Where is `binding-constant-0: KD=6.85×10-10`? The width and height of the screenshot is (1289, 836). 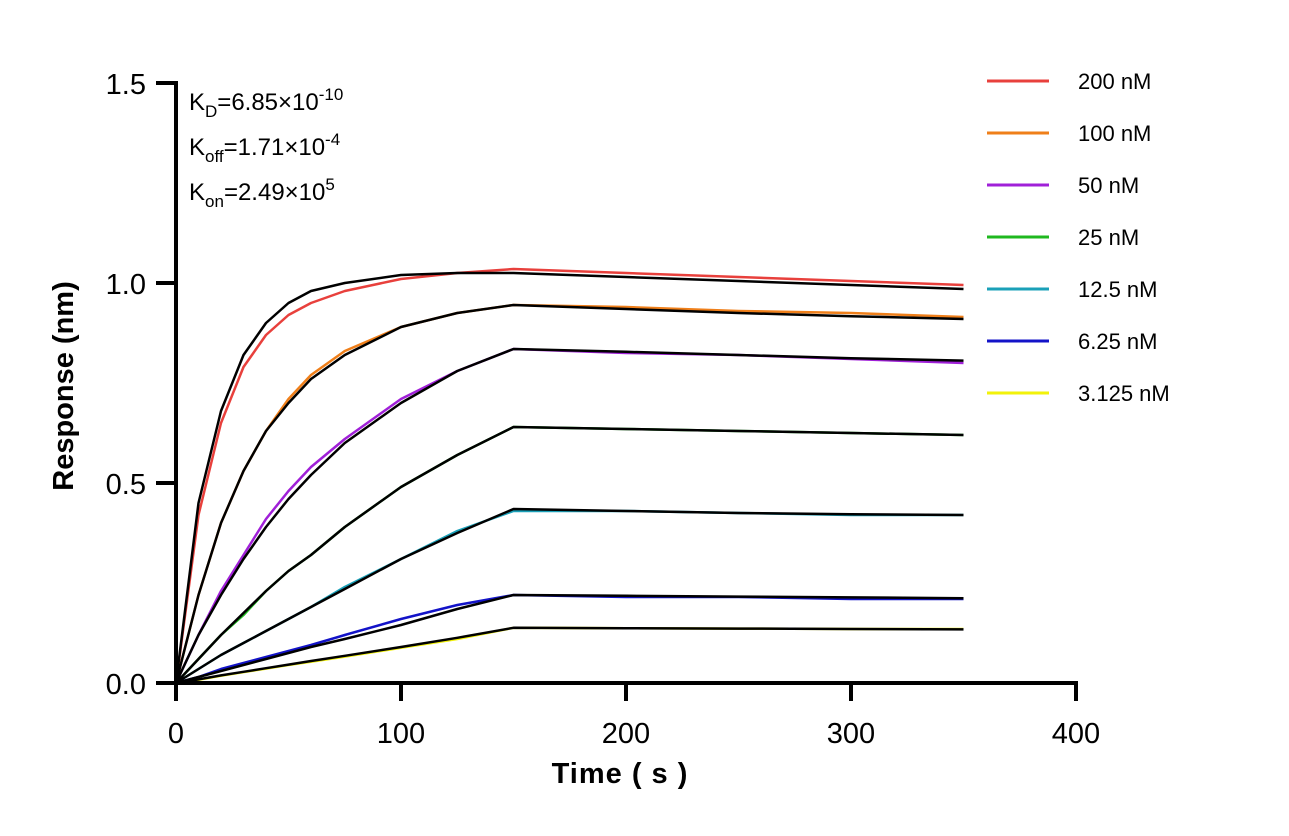
binding-constant-0: KD=6.85×10-10 is located at coordinates (266, 103).